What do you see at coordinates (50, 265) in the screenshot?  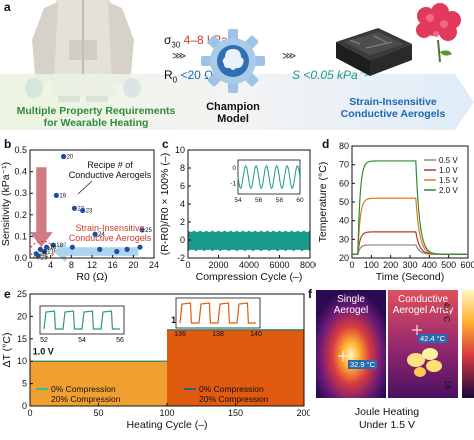 I see `x-tick-label: 4` at bounding box center [50, 265].